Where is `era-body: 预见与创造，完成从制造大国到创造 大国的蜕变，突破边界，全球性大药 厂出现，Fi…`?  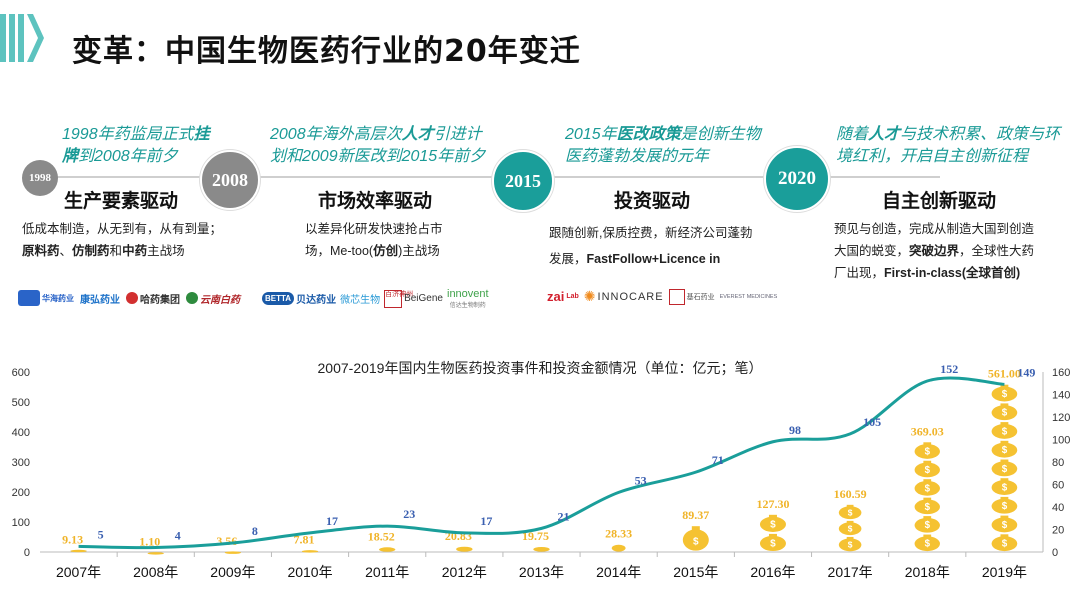
era-body: 预见与创造，完成从制造大国到创造 大国的蜕变，突破边界，全球性大药 厂出现，Fi… is located at coordinates (934, 251).